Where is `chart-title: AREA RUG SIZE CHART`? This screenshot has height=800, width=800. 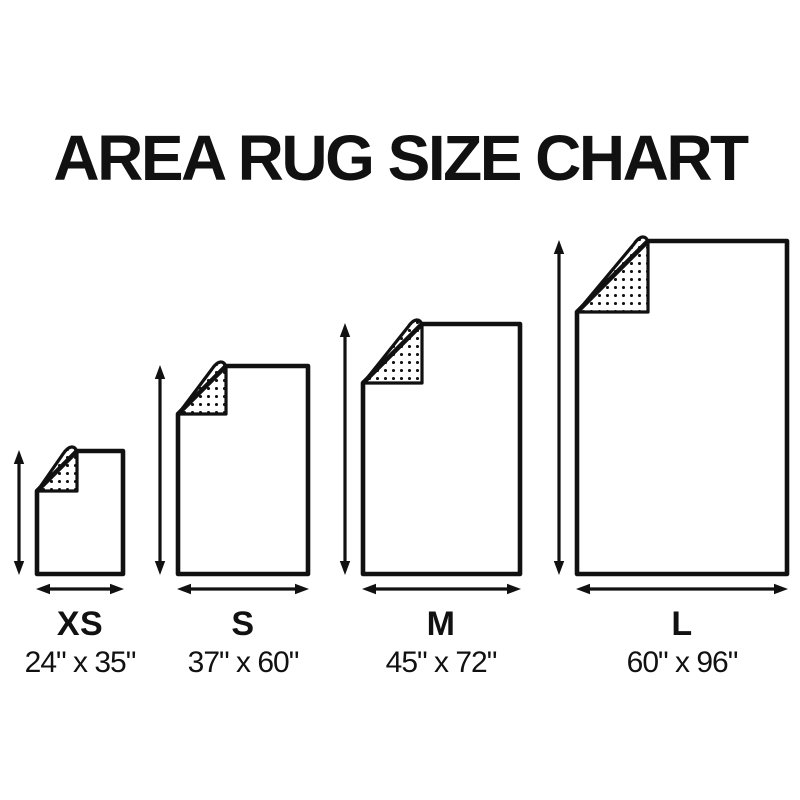
chart-title: AREA RUG SIZE CHART is located at coordinates (401, 158).